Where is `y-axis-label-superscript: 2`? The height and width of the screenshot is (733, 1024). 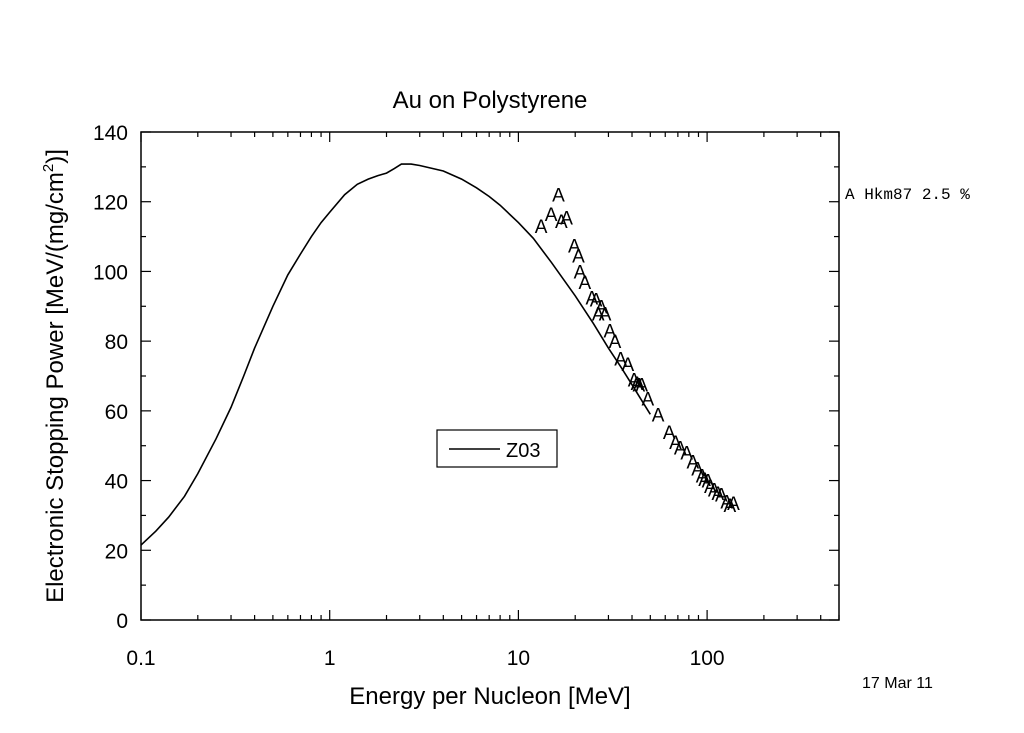 y-axis-label-superscript: 2 is located at coordinates (48, 168).